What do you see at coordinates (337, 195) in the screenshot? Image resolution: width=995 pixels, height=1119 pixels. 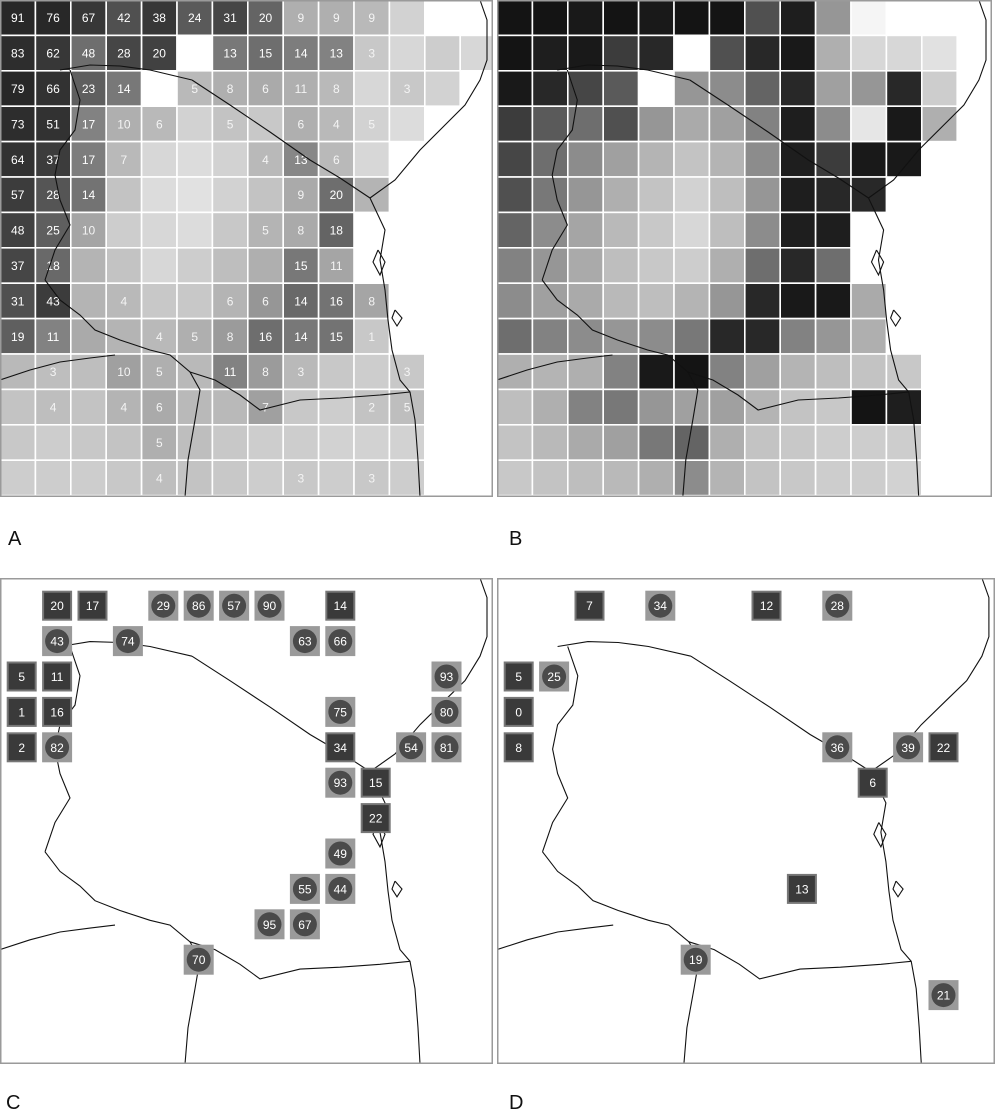 I see `cell-value: 20` at bounding box center [337, 195].